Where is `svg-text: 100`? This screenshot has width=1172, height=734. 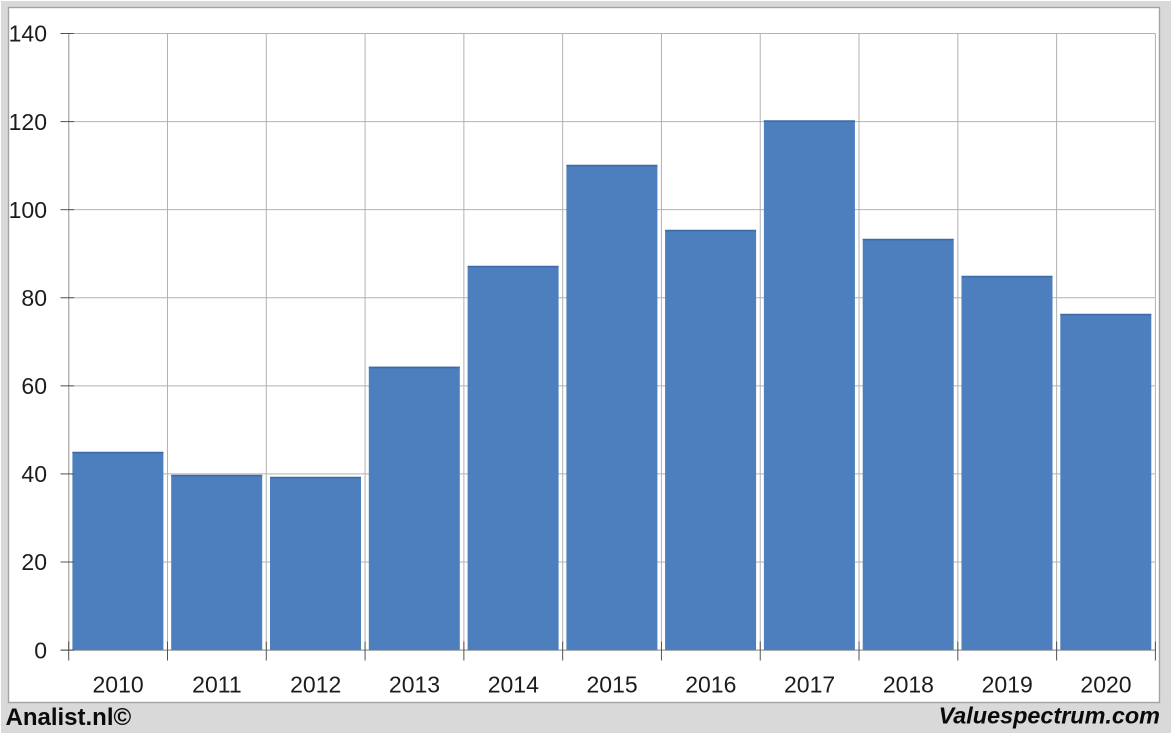
svg-text: 100 is located at coordinates (28, 210).